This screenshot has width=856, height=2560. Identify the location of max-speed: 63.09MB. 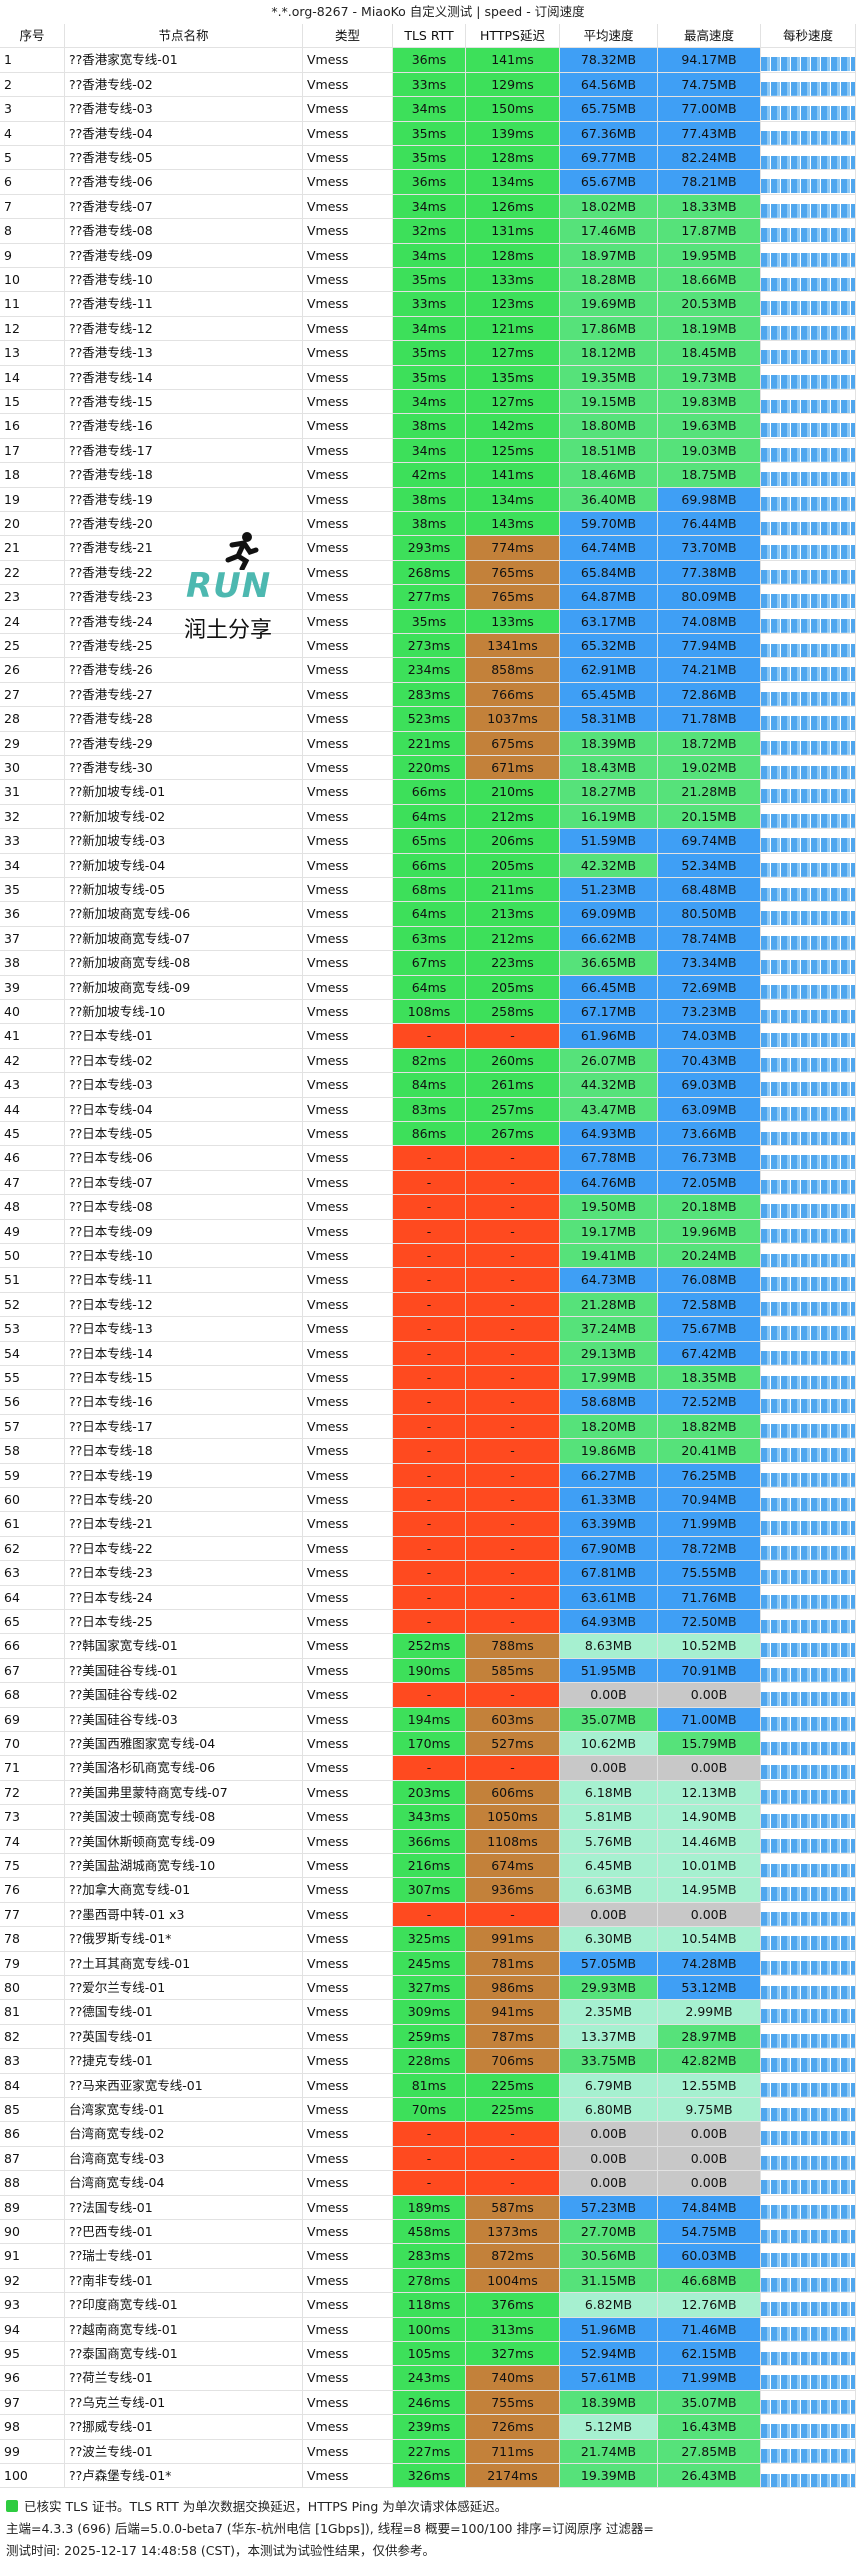
(709, 1109).